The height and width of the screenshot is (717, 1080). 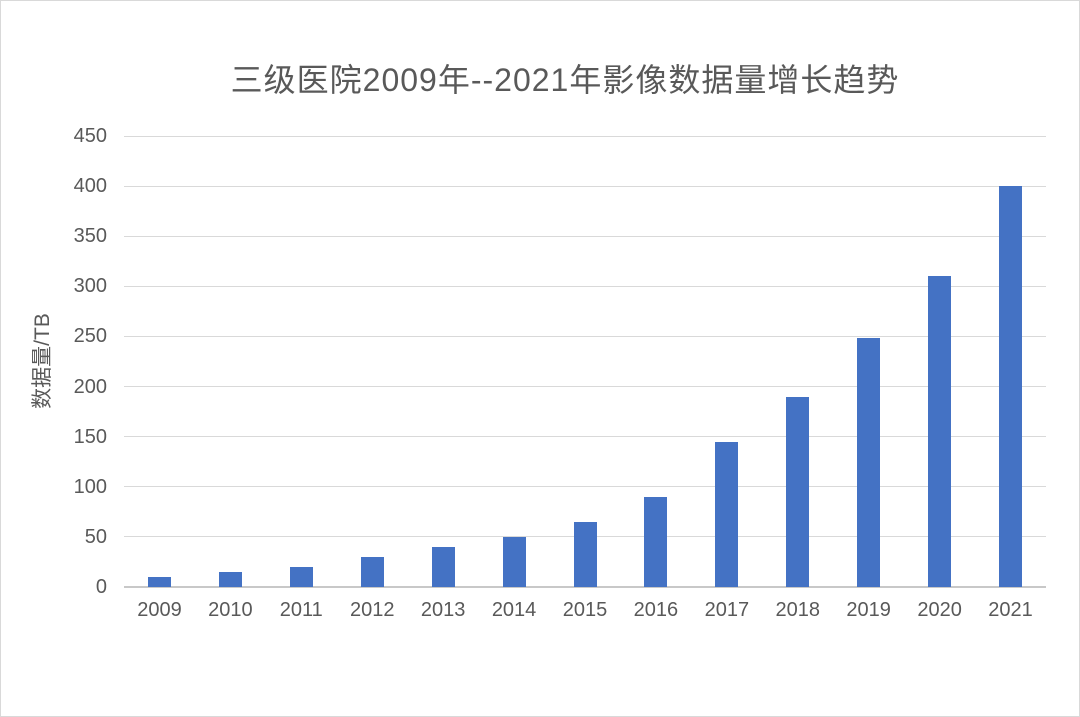 What do you see at coordinates (798, 610) in the screenshot?
I see `x-tick-label-2018: 2018` at bounding box center [798, 610].